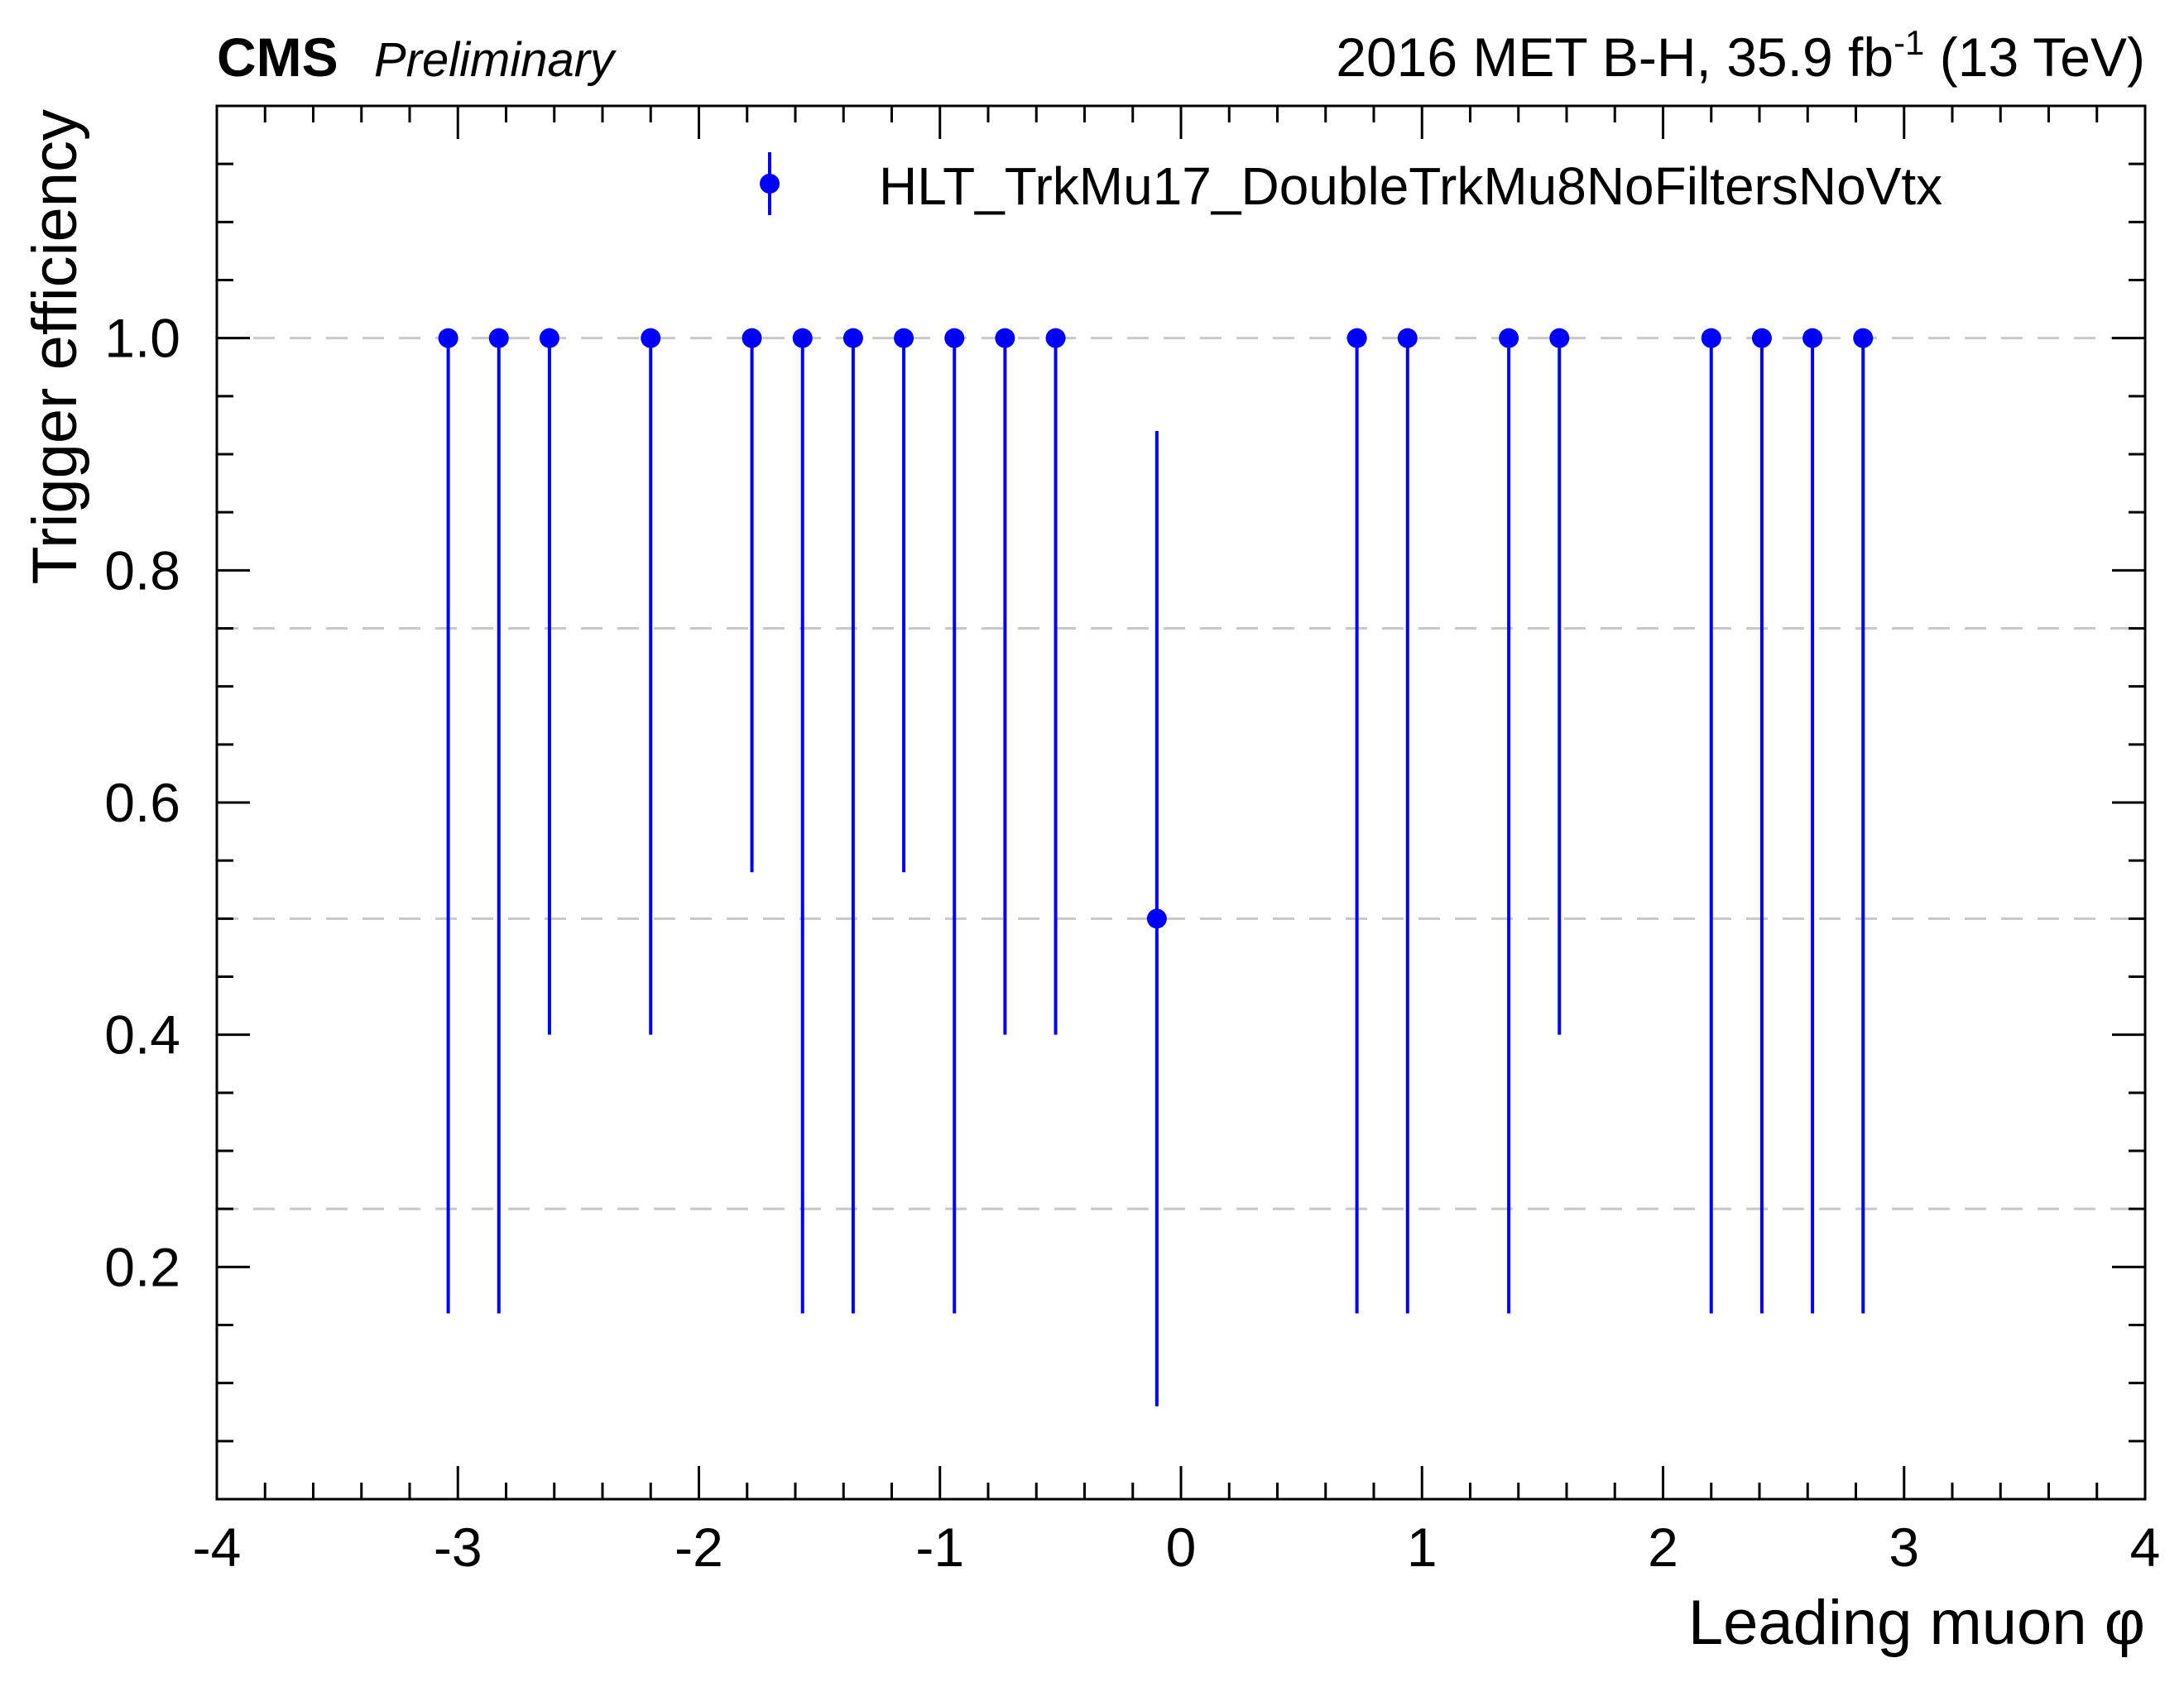 The image size is (2184, 1682). I want to click on x-tick-label: -4, so click(217, 1547).